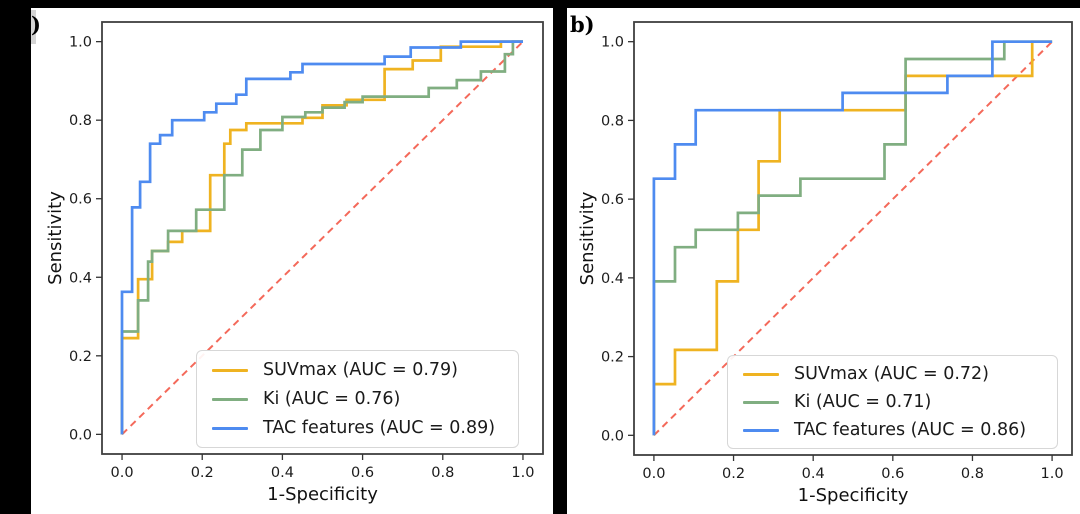 The width and height of the screenshot is (1080, 514). What do you see at coordinates (863, 402) in the screenshot?
I see `legend-label-ki: Ki (AUC = 0.71)` at bounding box center [863, 402].